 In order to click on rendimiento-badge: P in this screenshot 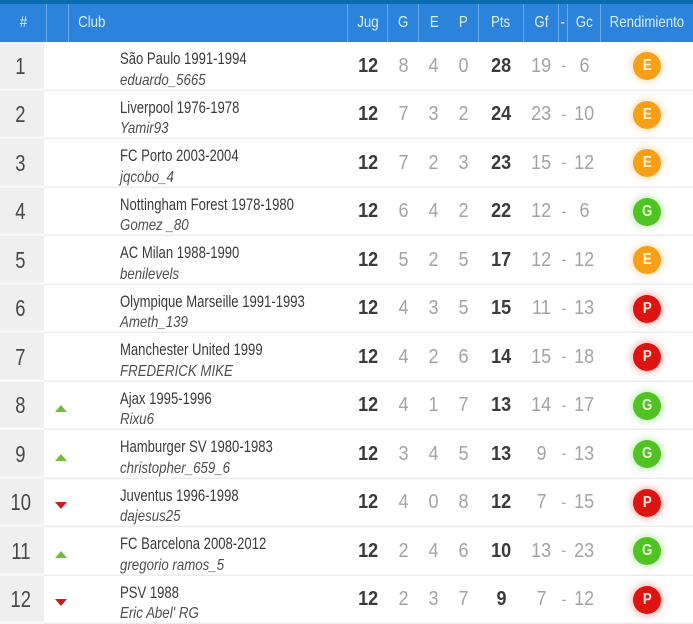, I will do `click(647, 308)`.